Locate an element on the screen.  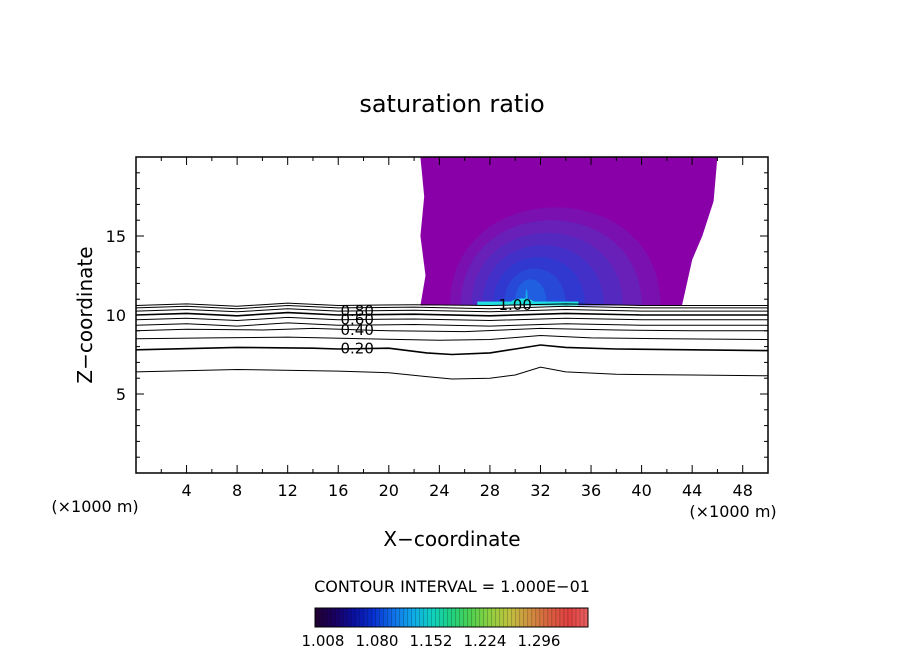
contour-lines is located at coordinates (452, 341).